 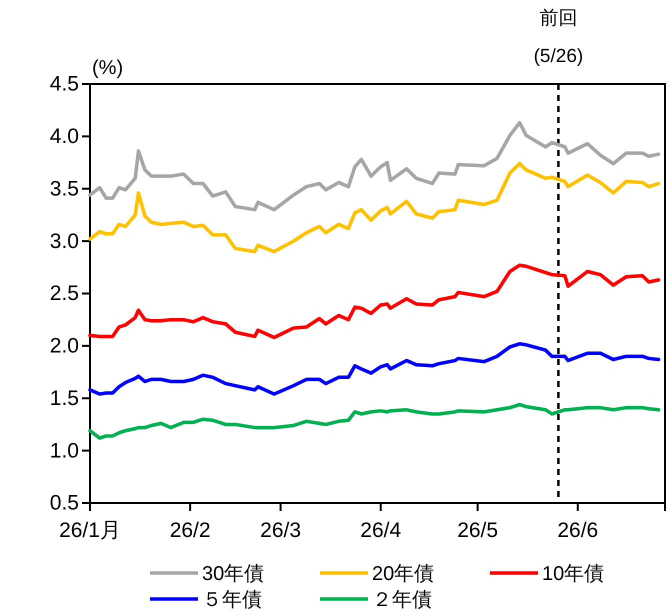 What do you see at coordinates (190, 530) in the screenshot?
I see `x-tick-label: 26/2` at bounding box center [190, 530].